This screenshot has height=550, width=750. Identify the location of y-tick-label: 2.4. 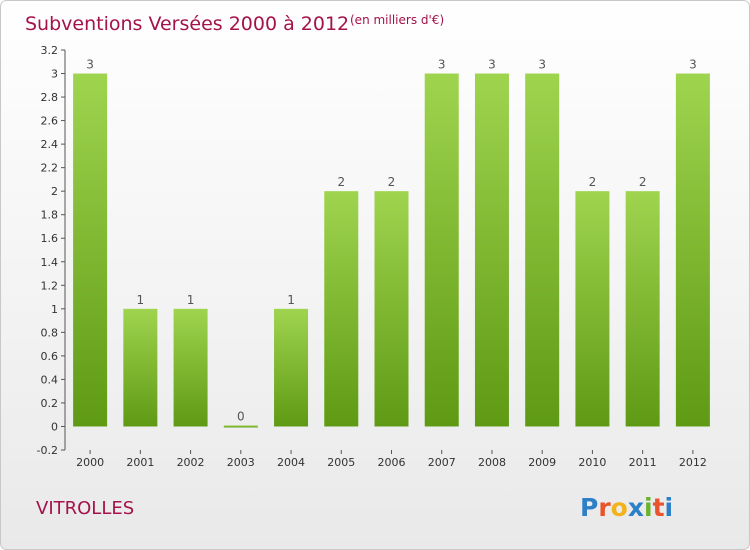
(50, 144).